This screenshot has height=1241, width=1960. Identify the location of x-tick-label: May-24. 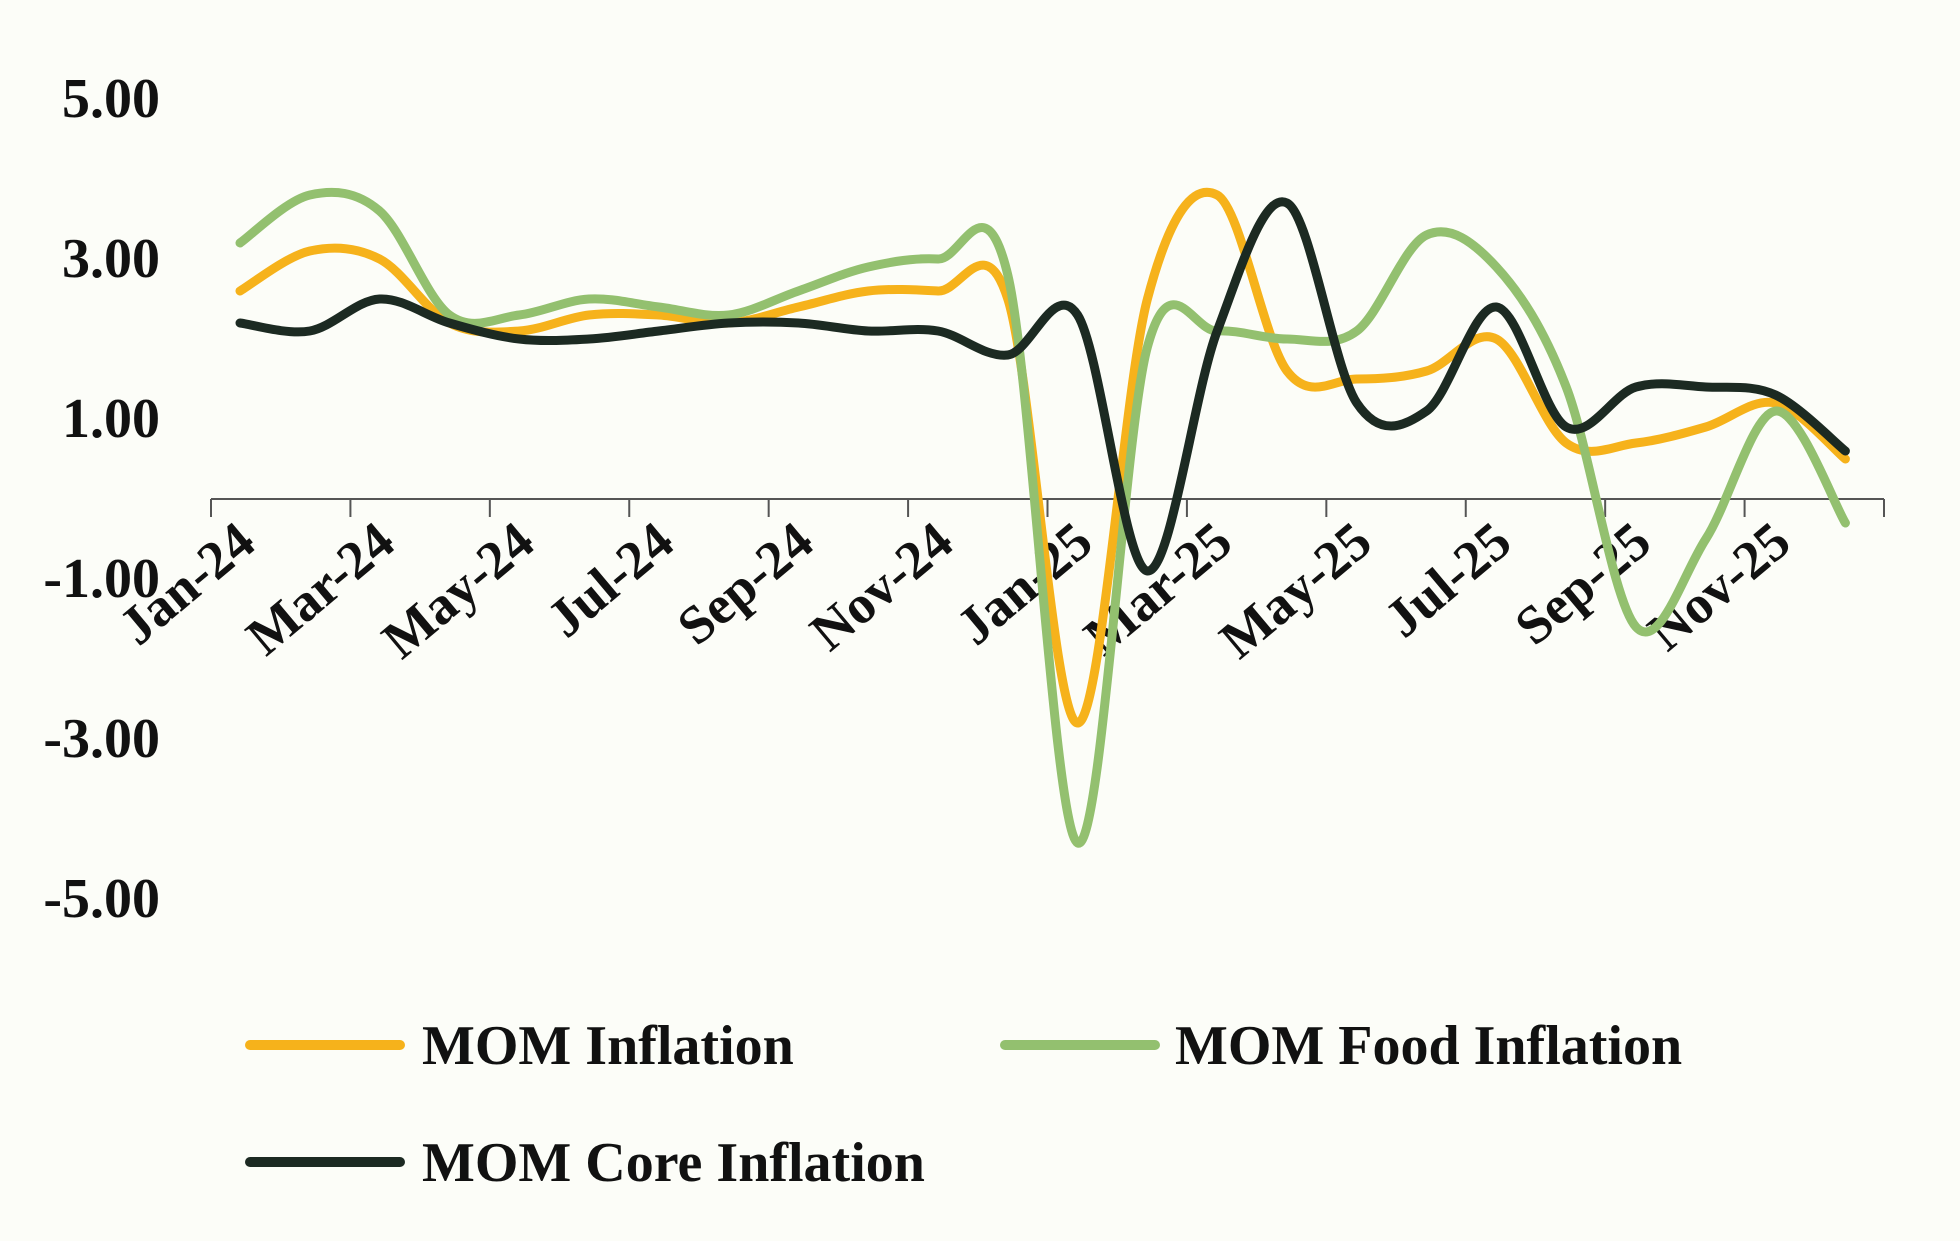
(458, 590).